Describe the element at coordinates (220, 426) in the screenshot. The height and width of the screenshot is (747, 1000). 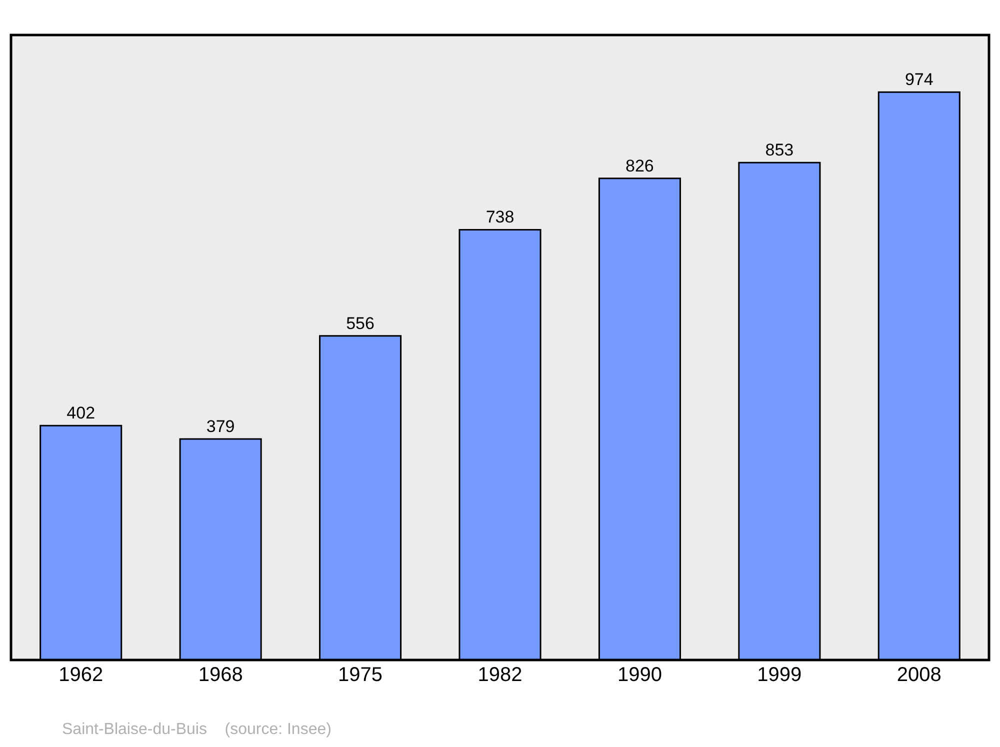
I see `data-label: 379` at that location.